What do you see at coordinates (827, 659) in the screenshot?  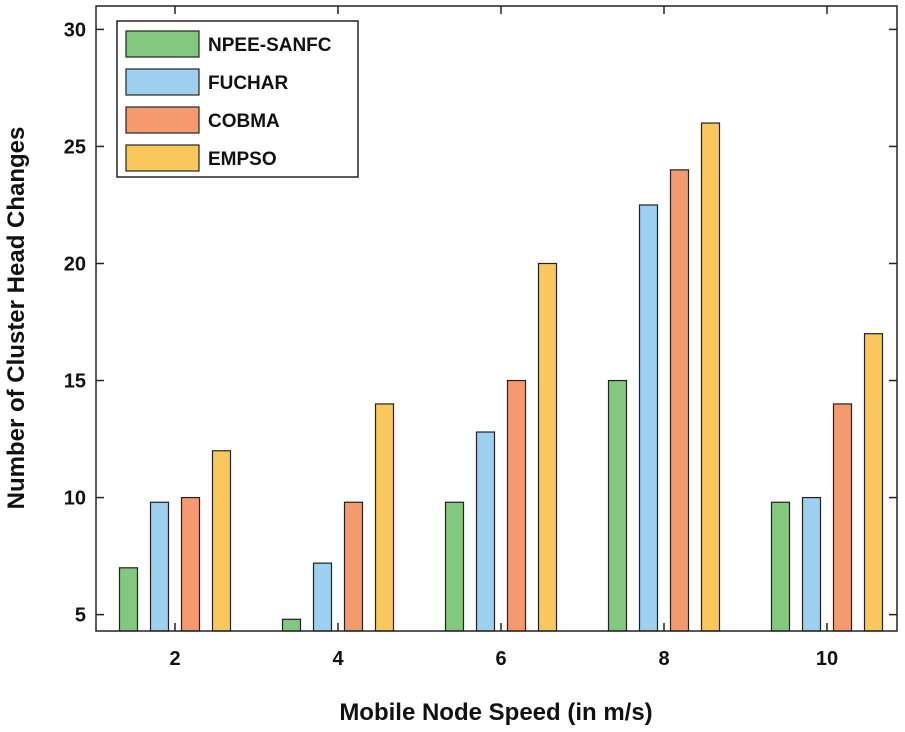 I see `x-tick-label: 10` at bounding box center [827, 659].